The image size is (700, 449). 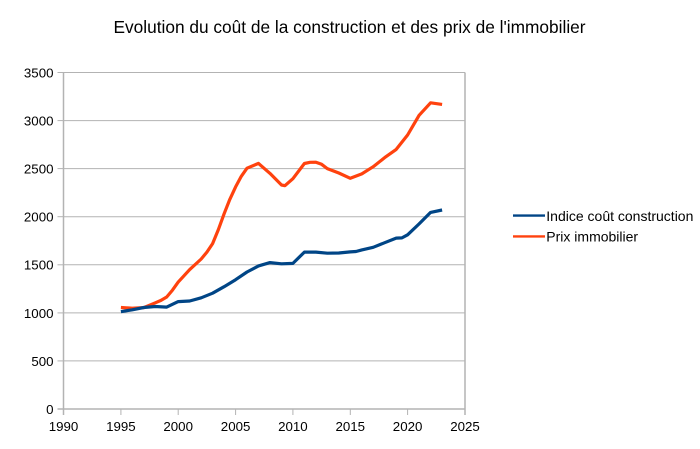 What do you see at coordinates (592, 236) in the screenshot?
I see `svg-text: Prix immobilier` at bounding box center [592, 236].